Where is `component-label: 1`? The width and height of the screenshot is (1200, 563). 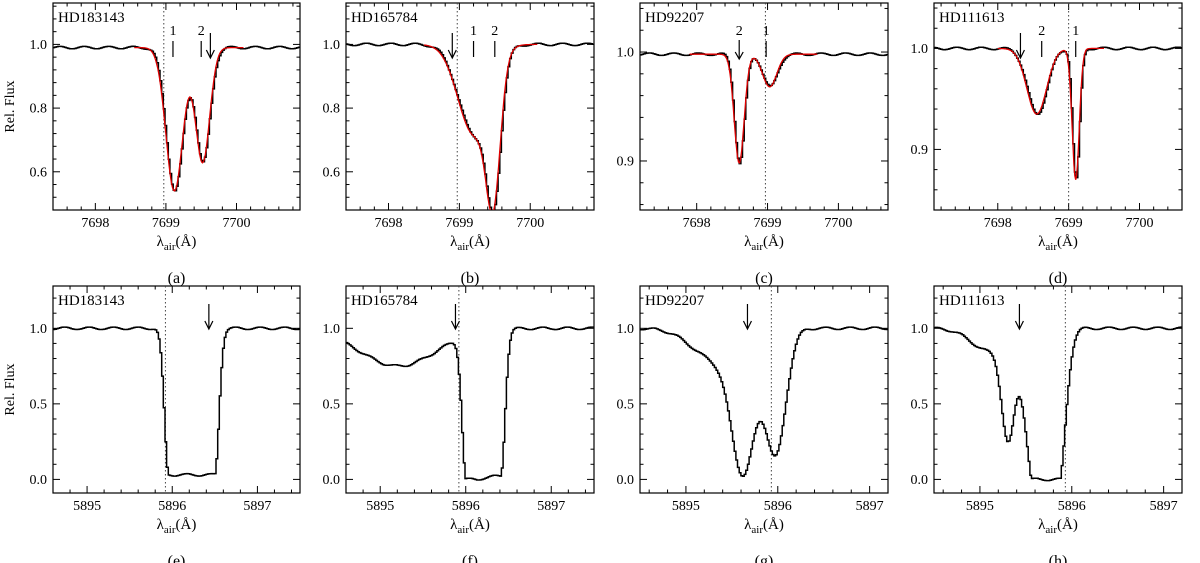
component-label: 1 is located at coordinates (766, 31).